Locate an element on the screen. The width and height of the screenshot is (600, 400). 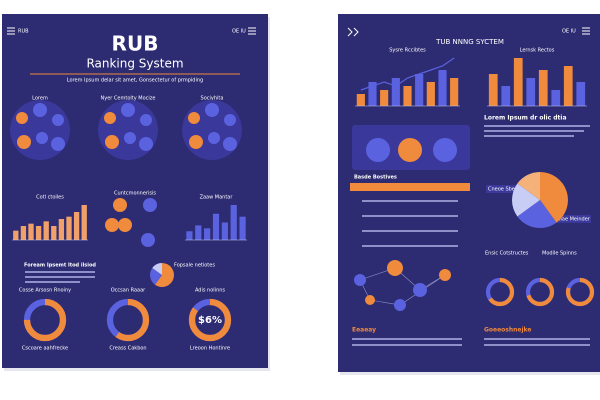
heading: Lorem Ipsum dr olic dtia is located at coordinates (525, 118).